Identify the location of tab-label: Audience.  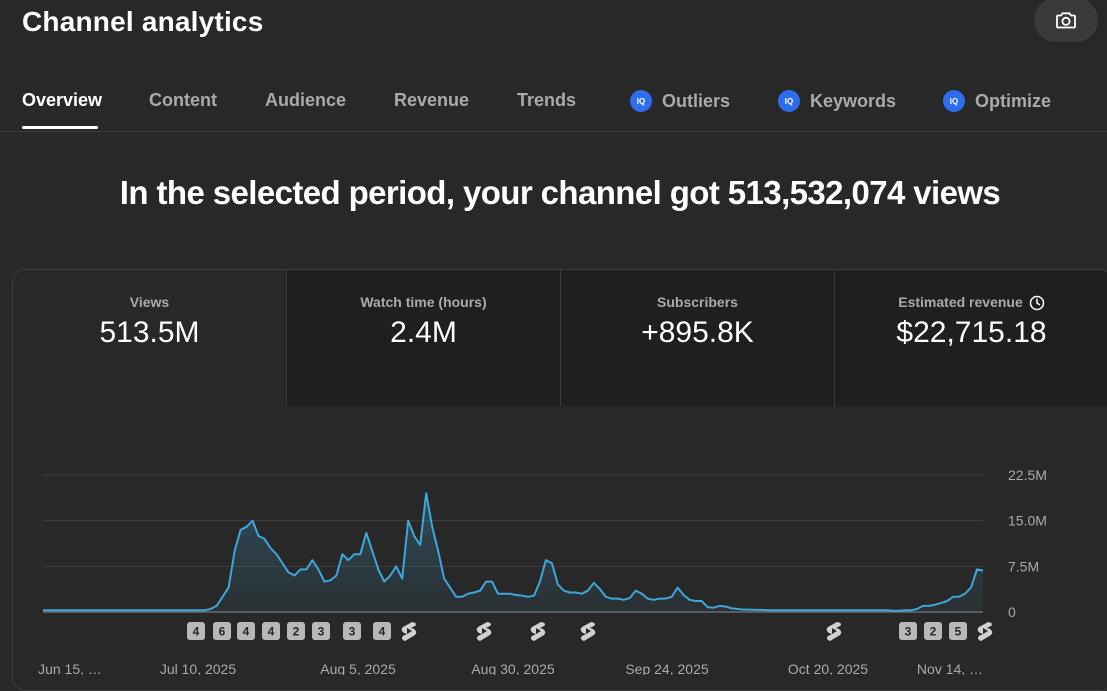
(306, 100).